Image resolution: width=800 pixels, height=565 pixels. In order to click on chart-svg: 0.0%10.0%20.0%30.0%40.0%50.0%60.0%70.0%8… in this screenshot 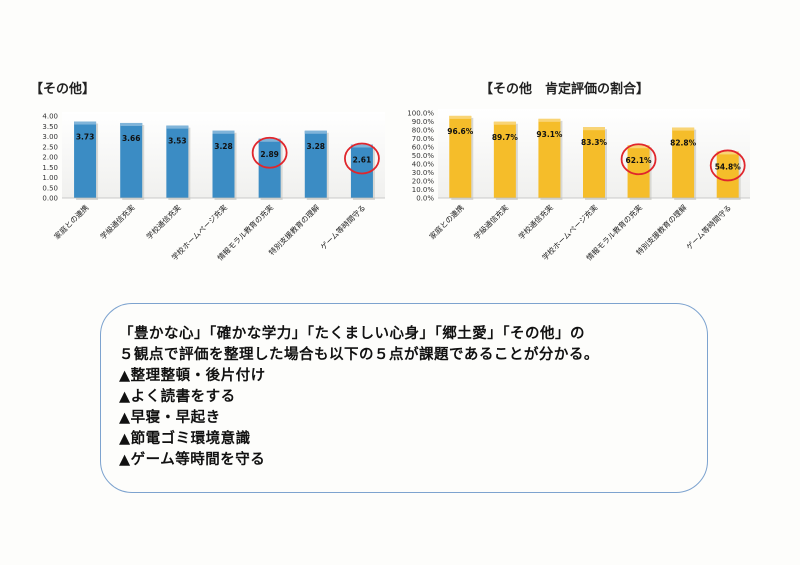, I will do `click(578, 185)`.